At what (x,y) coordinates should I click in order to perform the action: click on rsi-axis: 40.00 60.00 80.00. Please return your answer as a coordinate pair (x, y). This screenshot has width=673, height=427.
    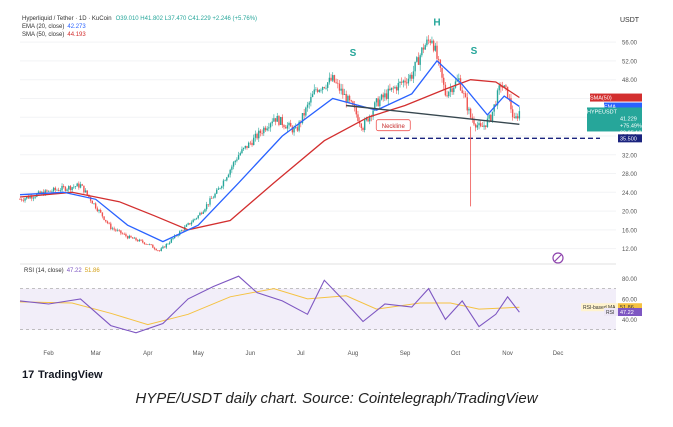
    Looking at the image, I should click on (630, 300).